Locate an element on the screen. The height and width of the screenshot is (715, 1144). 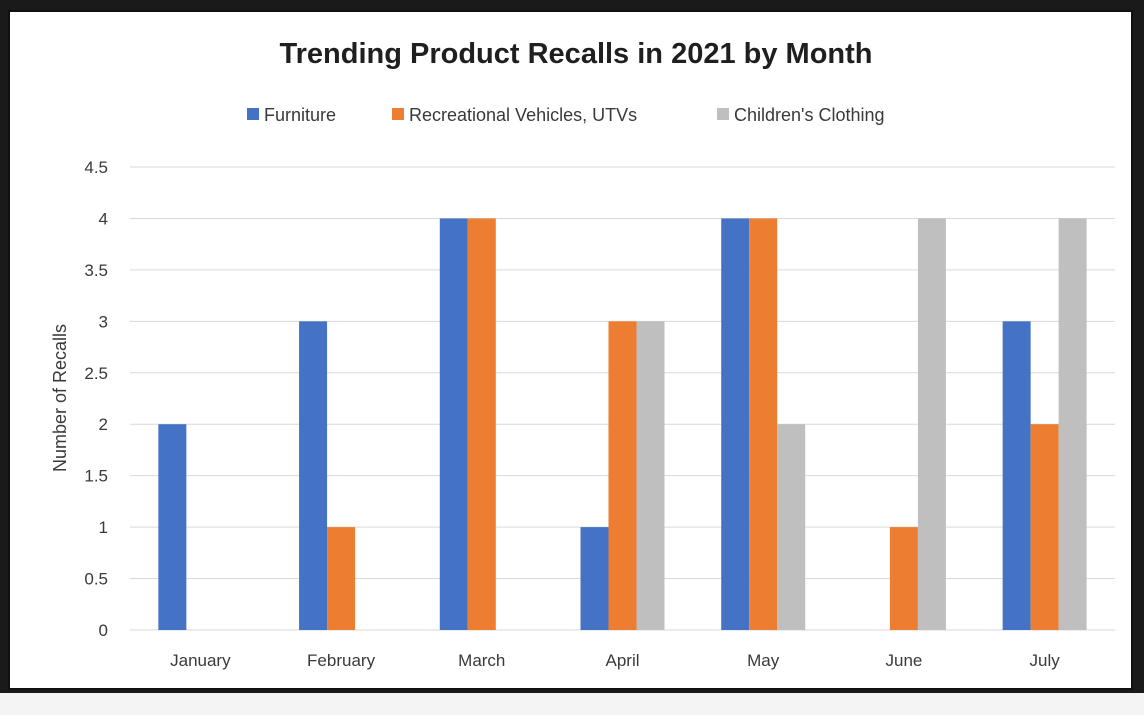
y-tick-label: 2.5 is located at coordinates (96, 373).